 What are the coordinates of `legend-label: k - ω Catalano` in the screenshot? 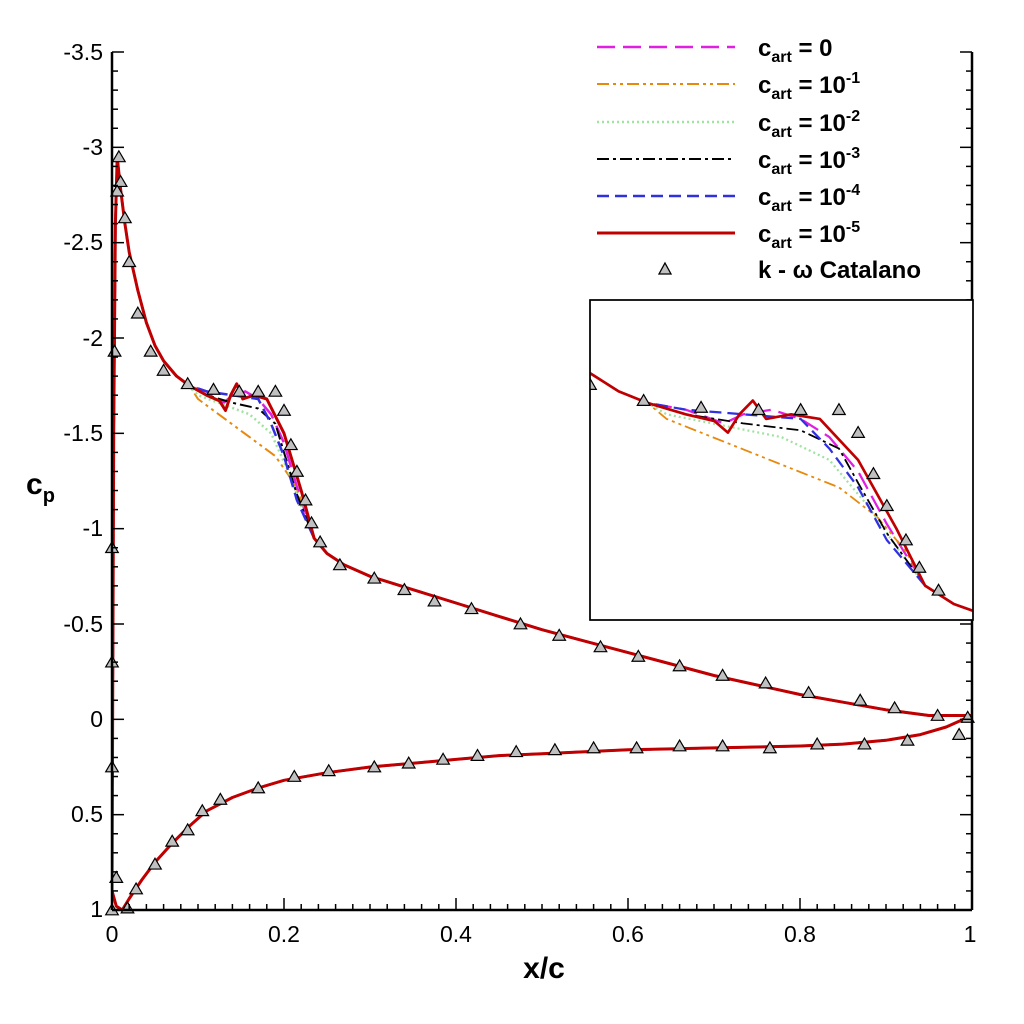 It's located at (839, 270).